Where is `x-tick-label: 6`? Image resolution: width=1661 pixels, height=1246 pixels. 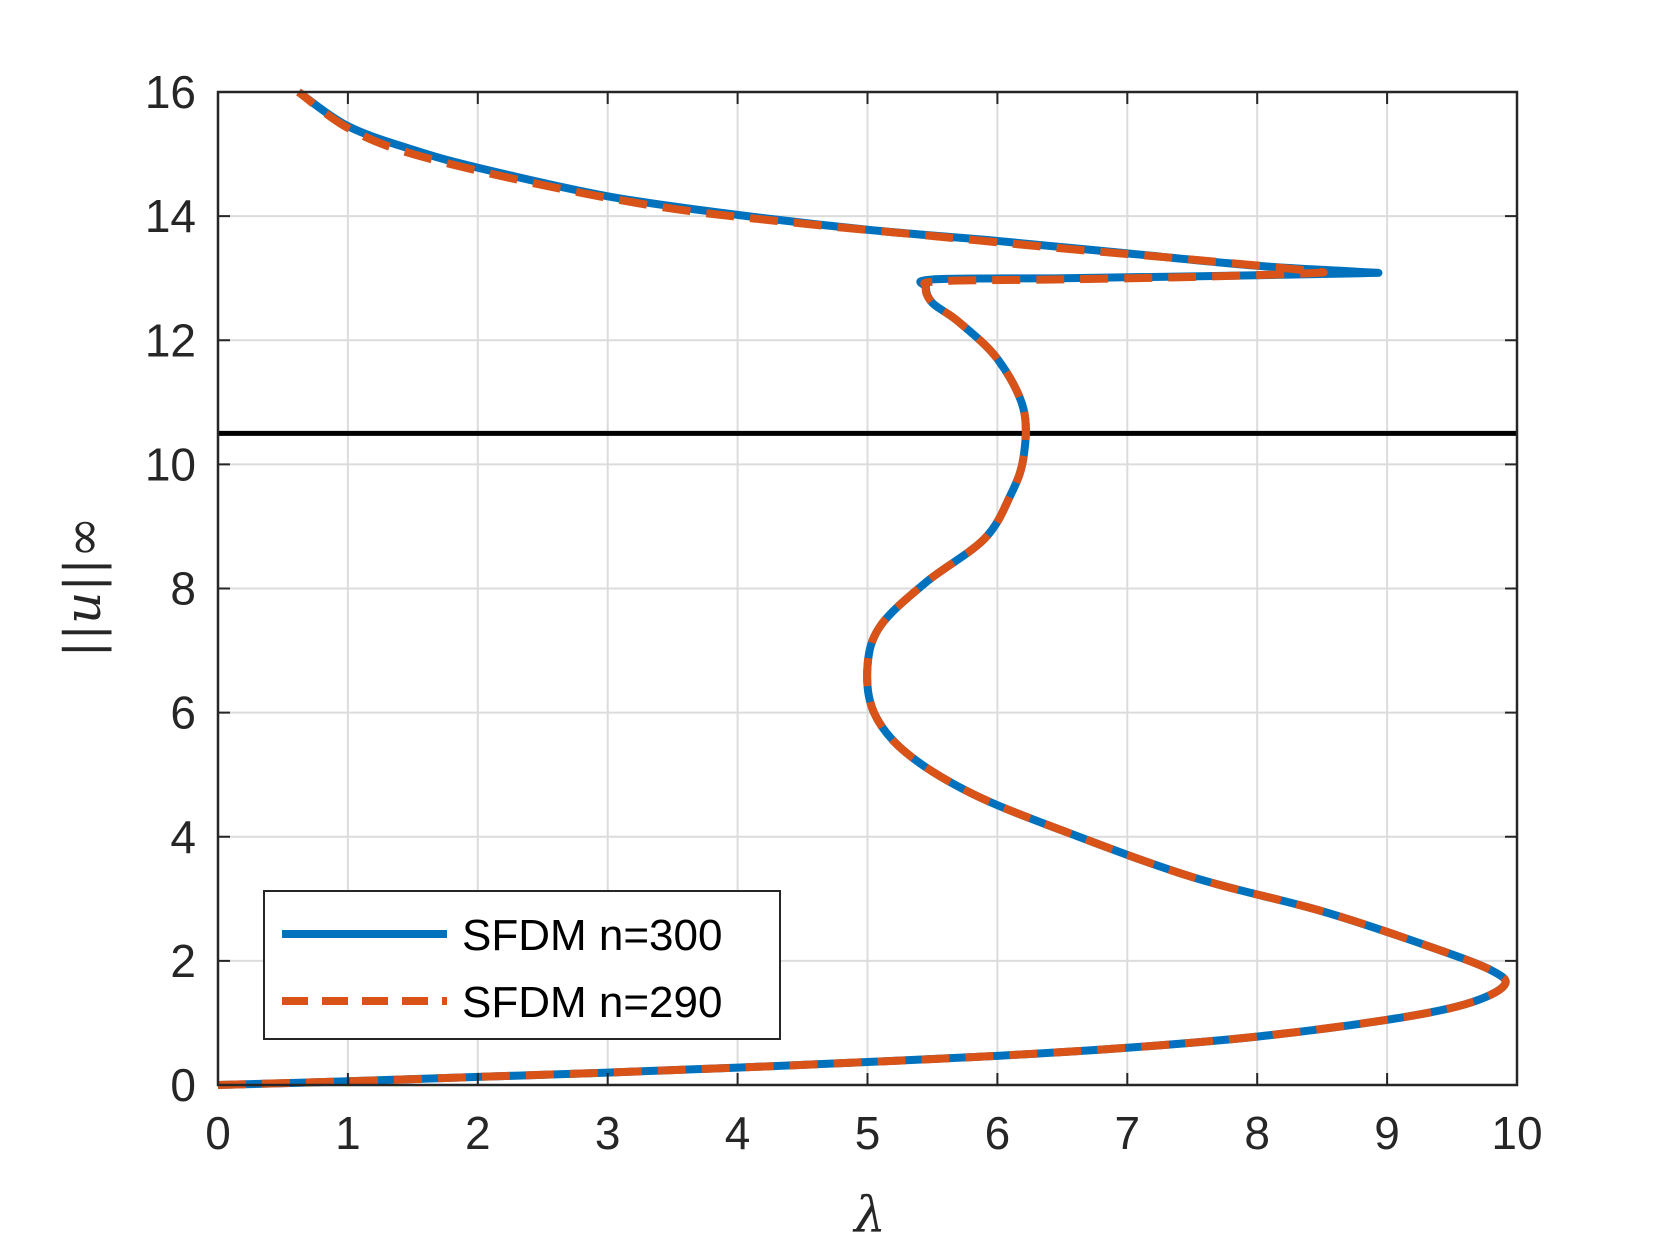 x-tick-label: 6 is located at coordinates (998, 1133).